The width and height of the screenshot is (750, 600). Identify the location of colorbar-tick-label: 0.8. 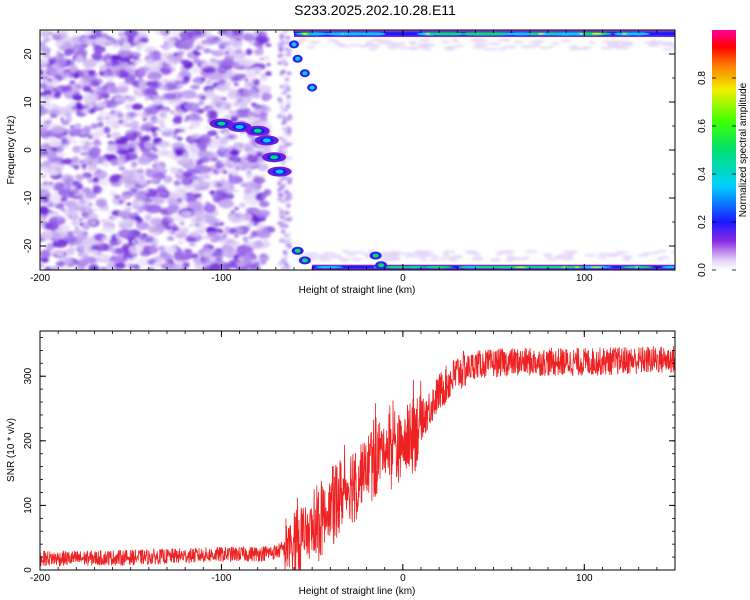
(702, 78).